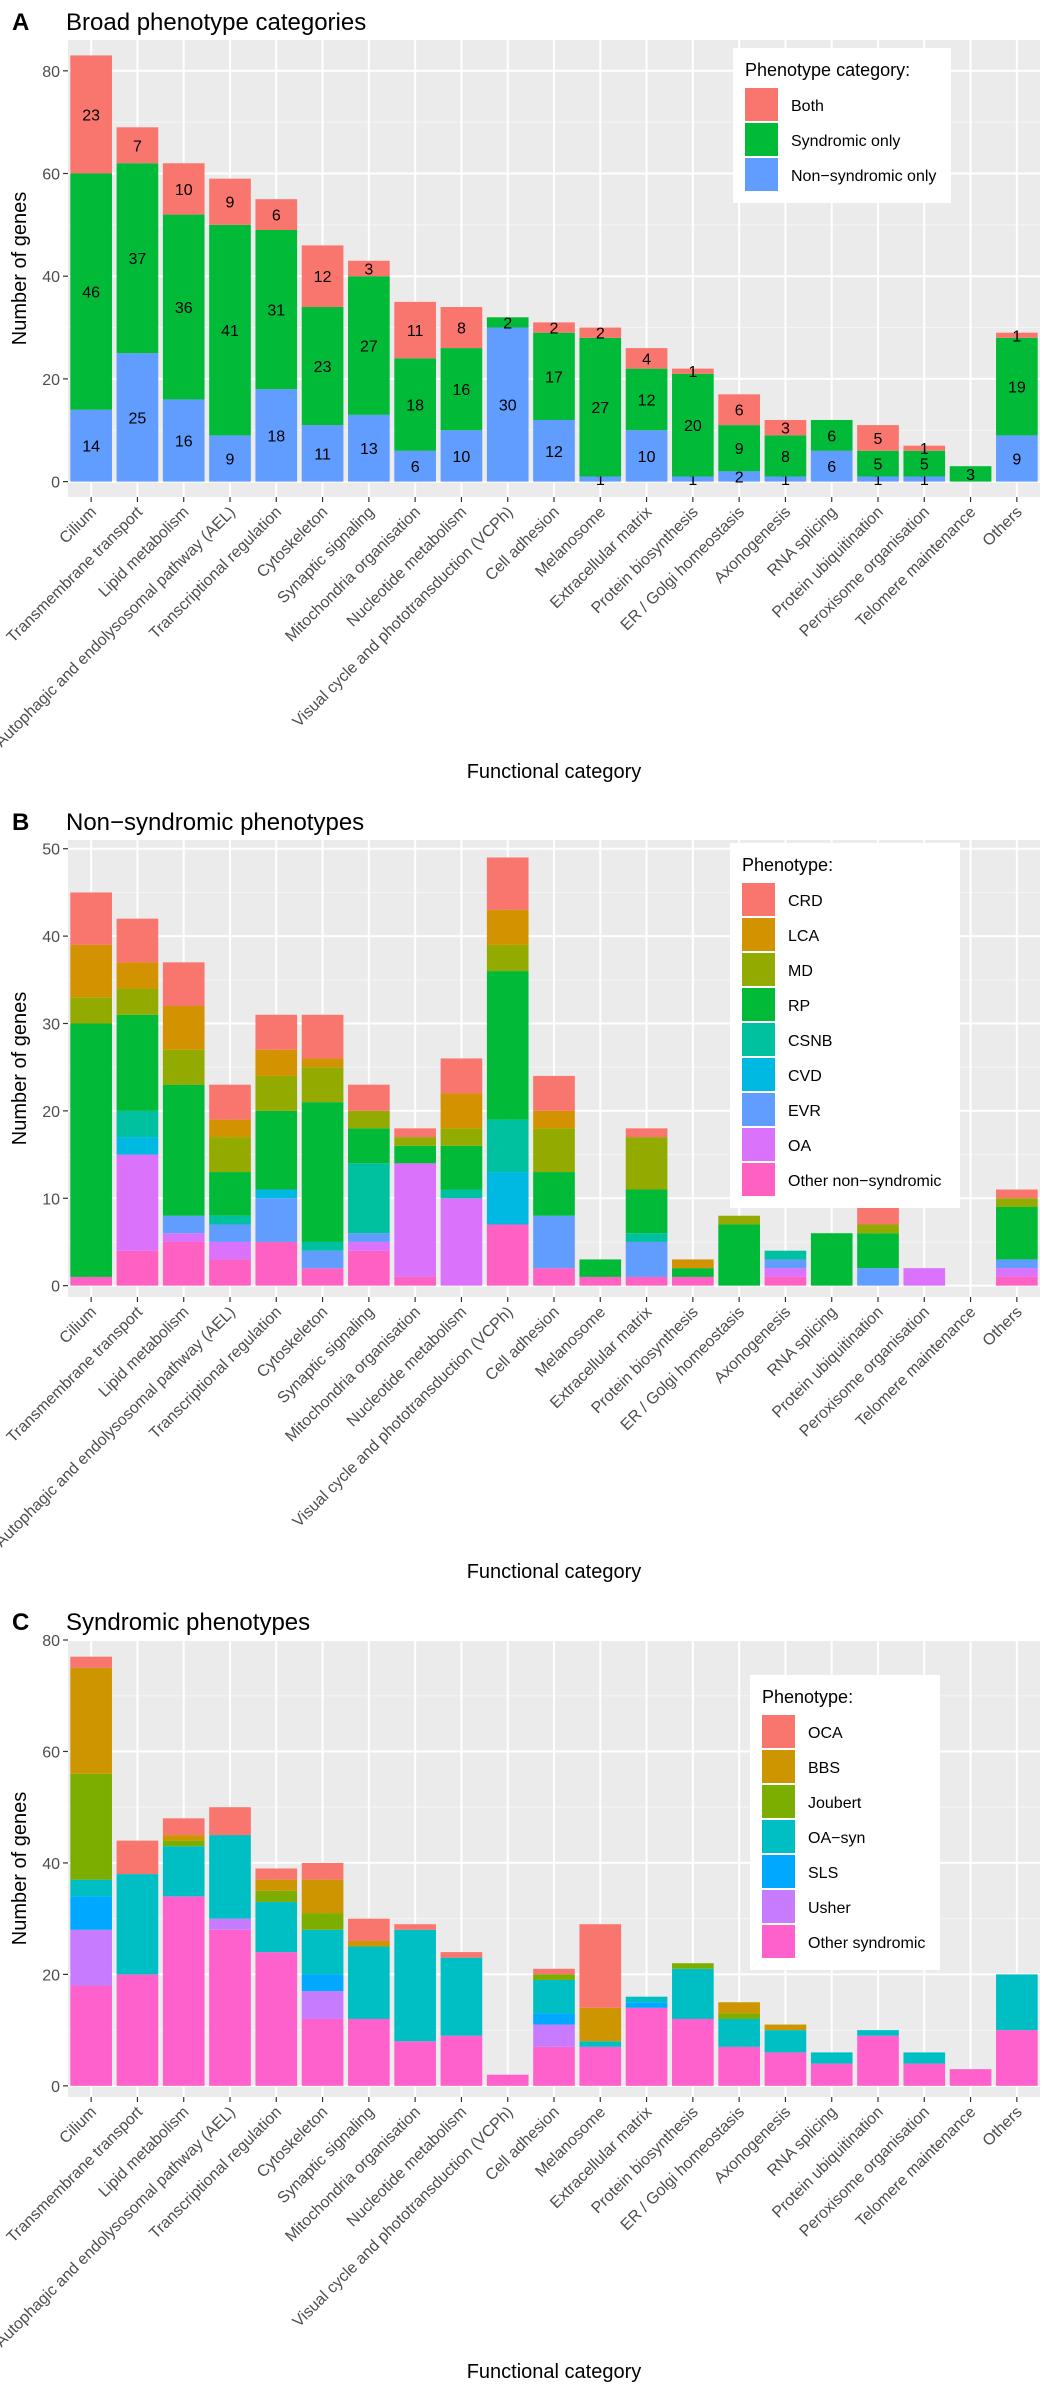 The image size is (1050, 2400). What do you see at coordinates (51, 277) in the screenshot?
I see `y-tick-label: 40` at bounding box center [51, 277].